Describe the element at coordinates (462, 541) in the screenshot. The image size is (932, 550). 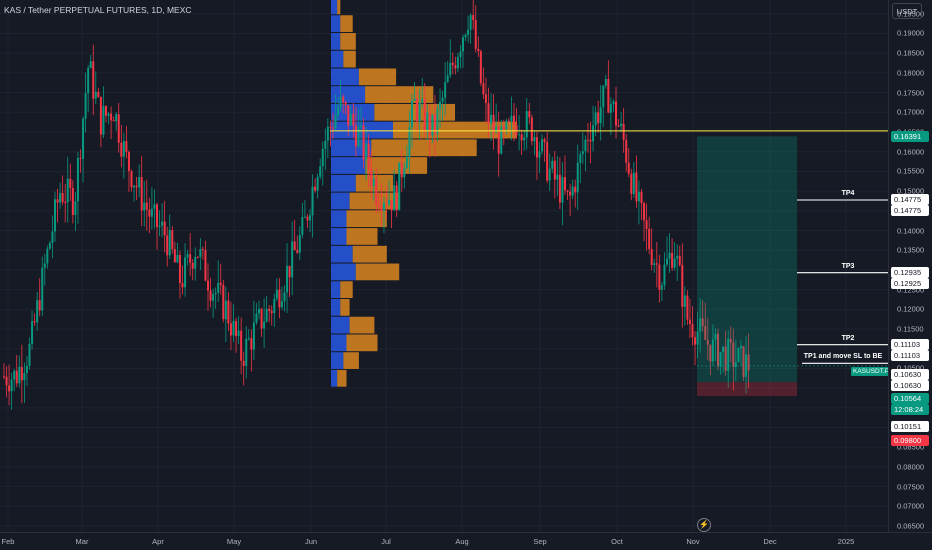
I see `date-label: Aug` at that location.